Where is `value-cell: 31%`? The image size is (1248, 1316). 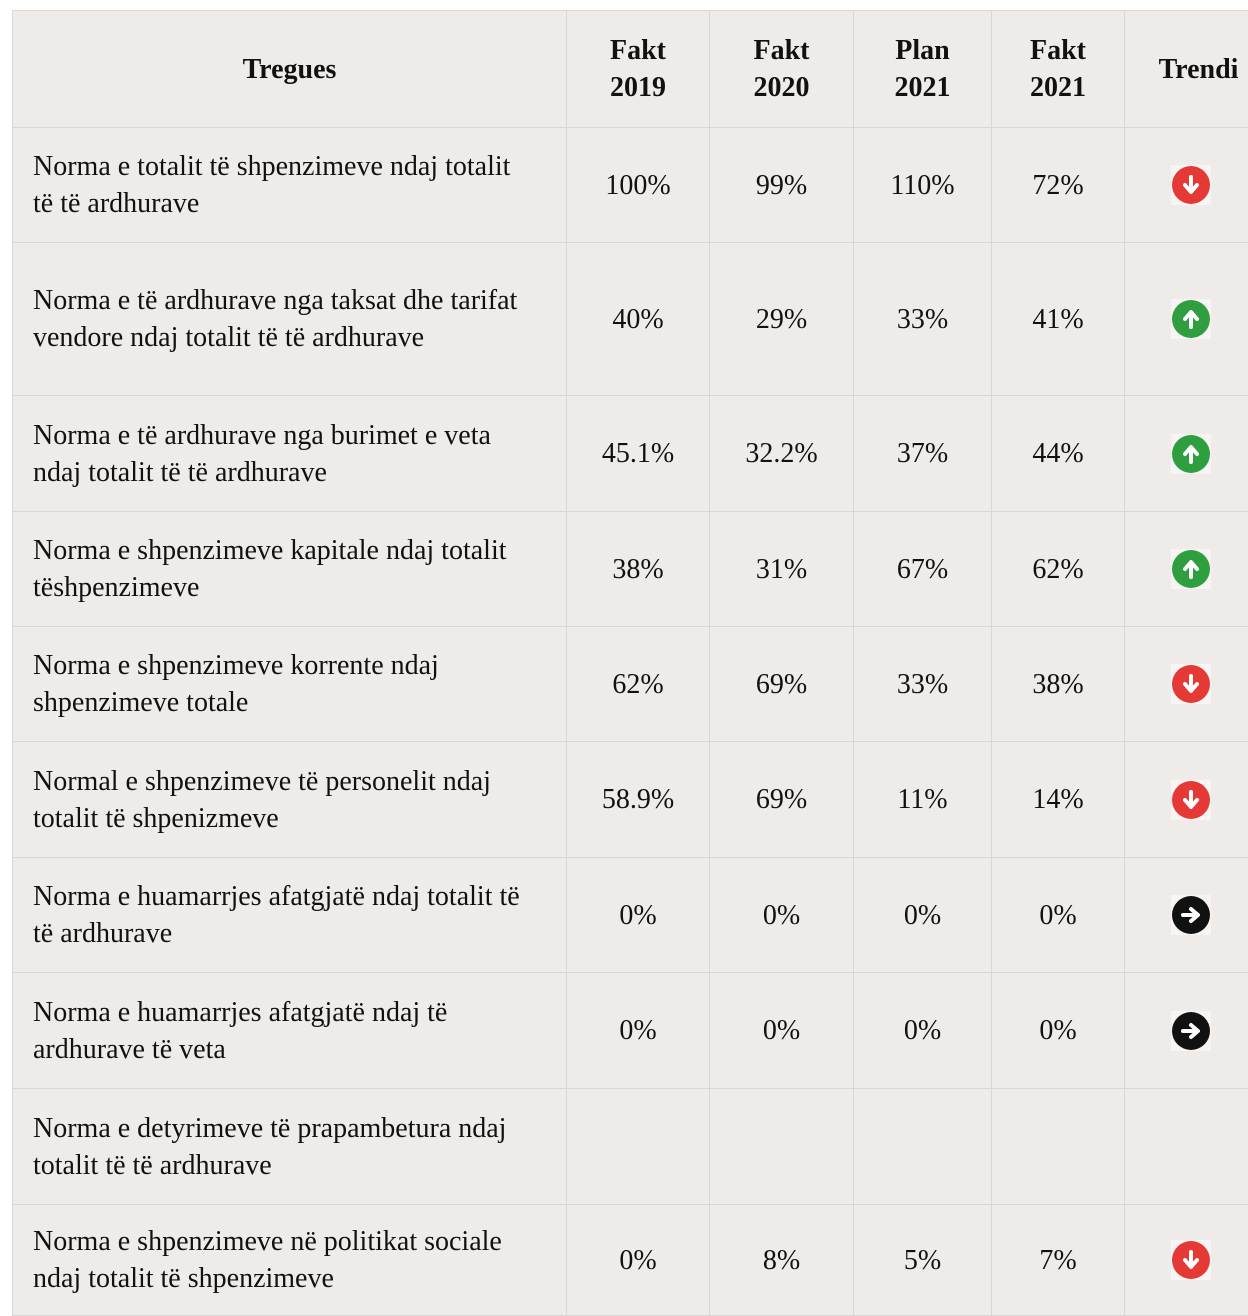 value-cell: 31% is located at coordinates (782, 569).